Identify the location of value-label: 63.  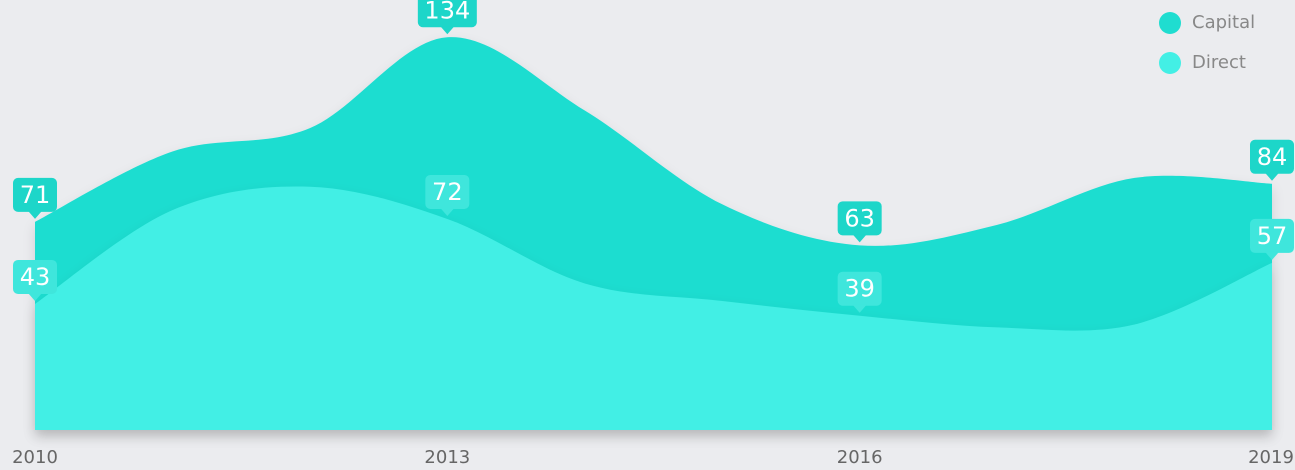
(859, 222).